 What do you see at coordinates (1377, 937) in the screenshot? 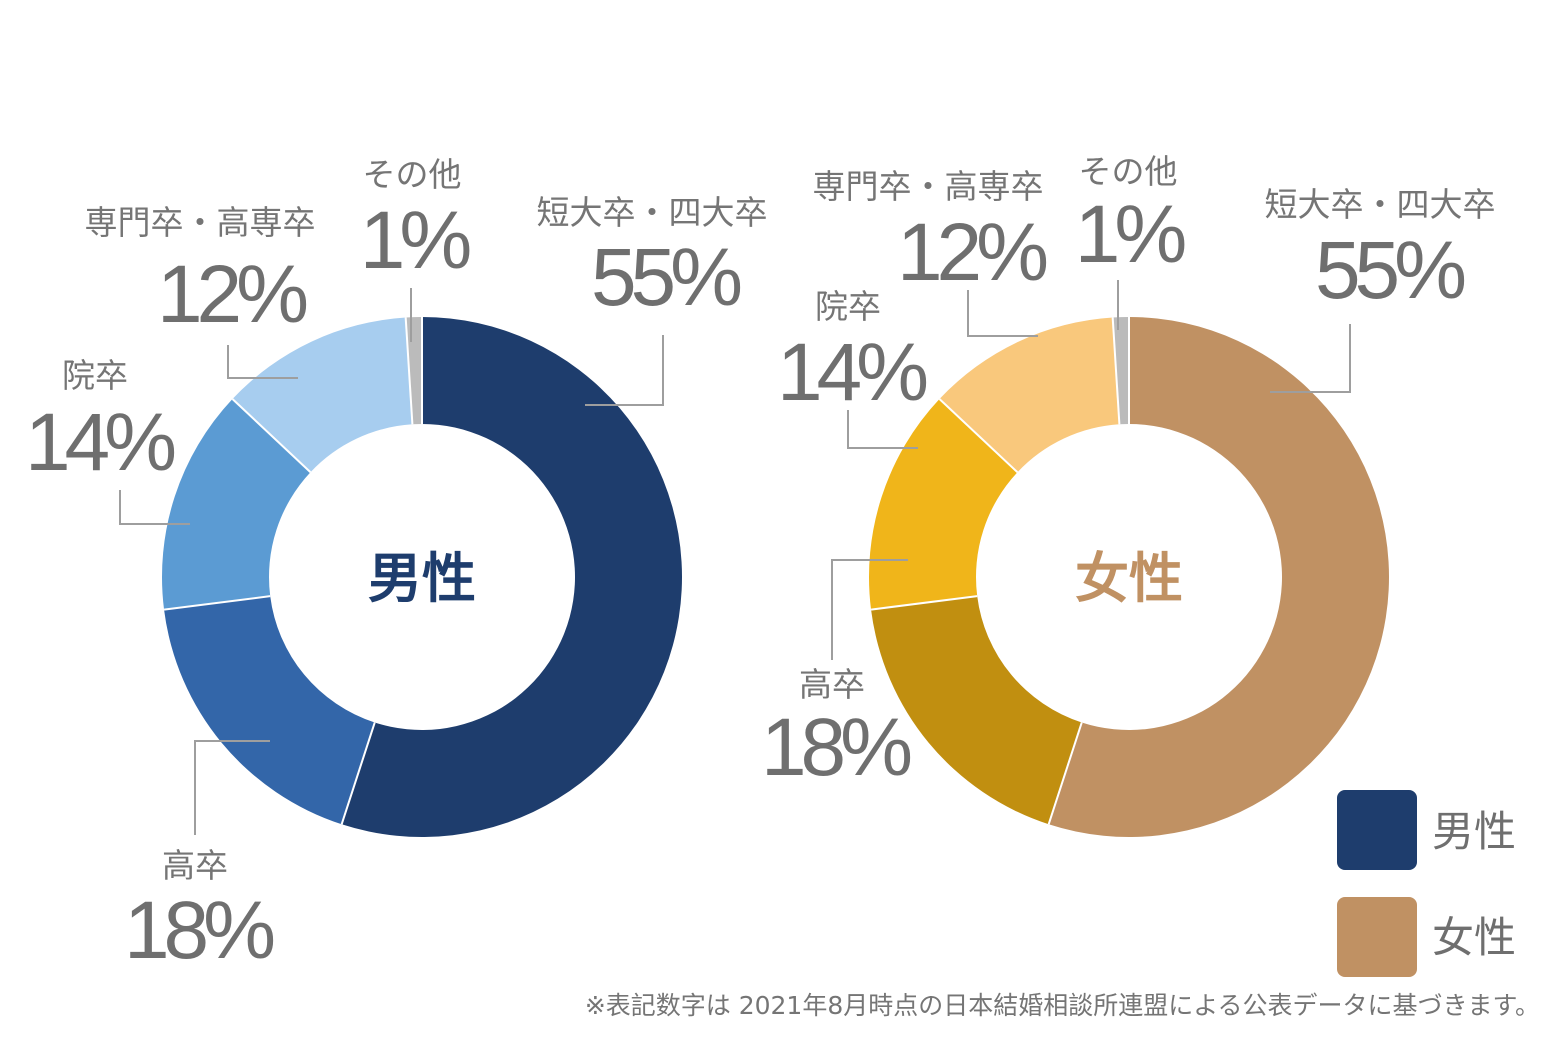
I see `legend-swatch-female` at bounding box center [1377, 937].